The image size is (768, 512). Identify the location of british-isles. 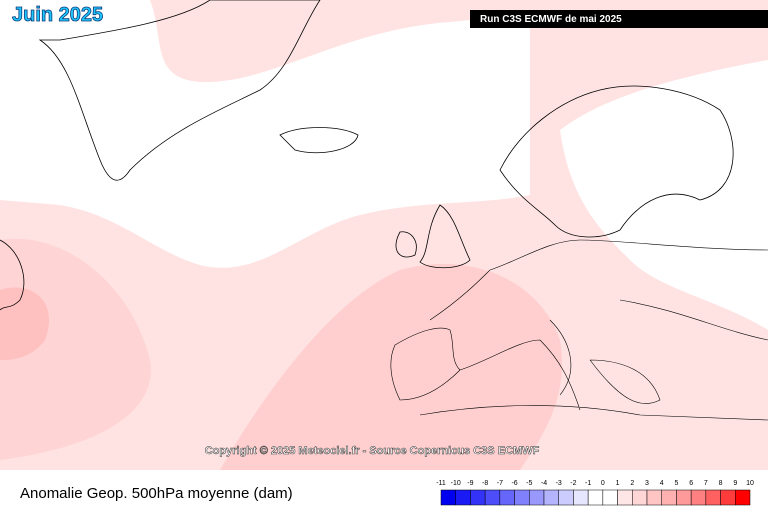
(433, 236).